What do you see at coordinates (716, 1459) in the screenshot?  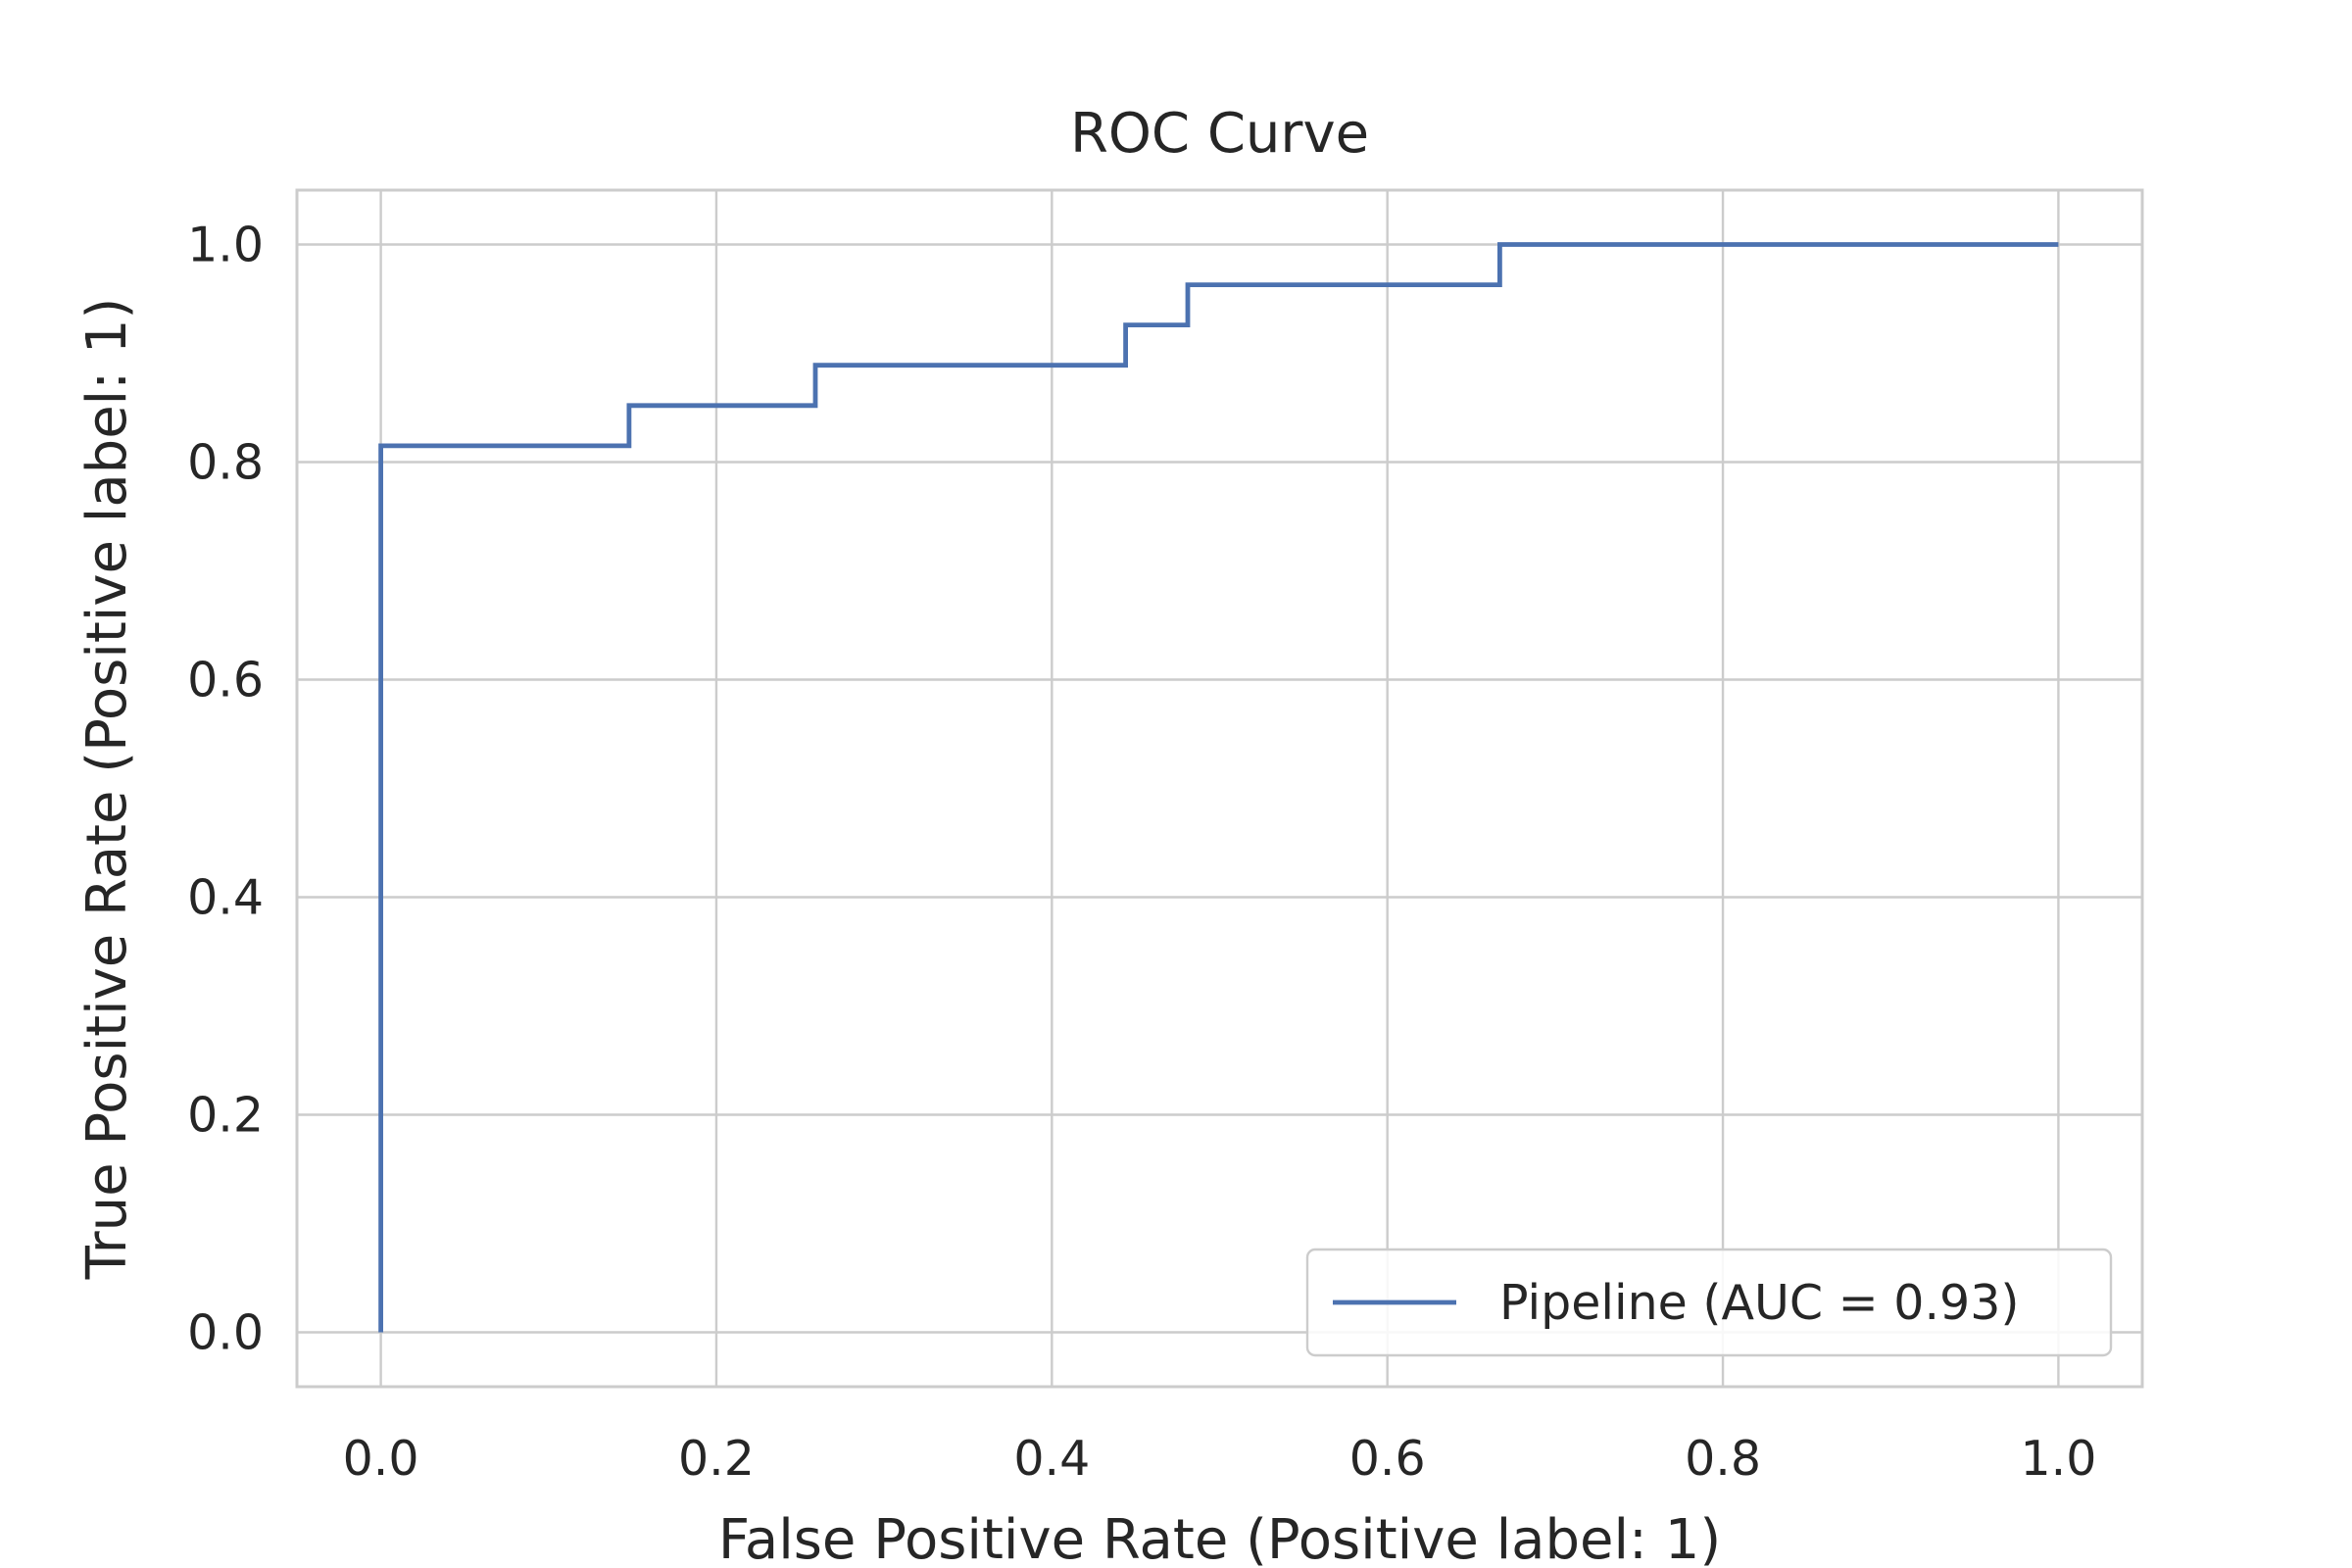 I see `x-tick-label: 0.2` at bounding box center [716, 1459].